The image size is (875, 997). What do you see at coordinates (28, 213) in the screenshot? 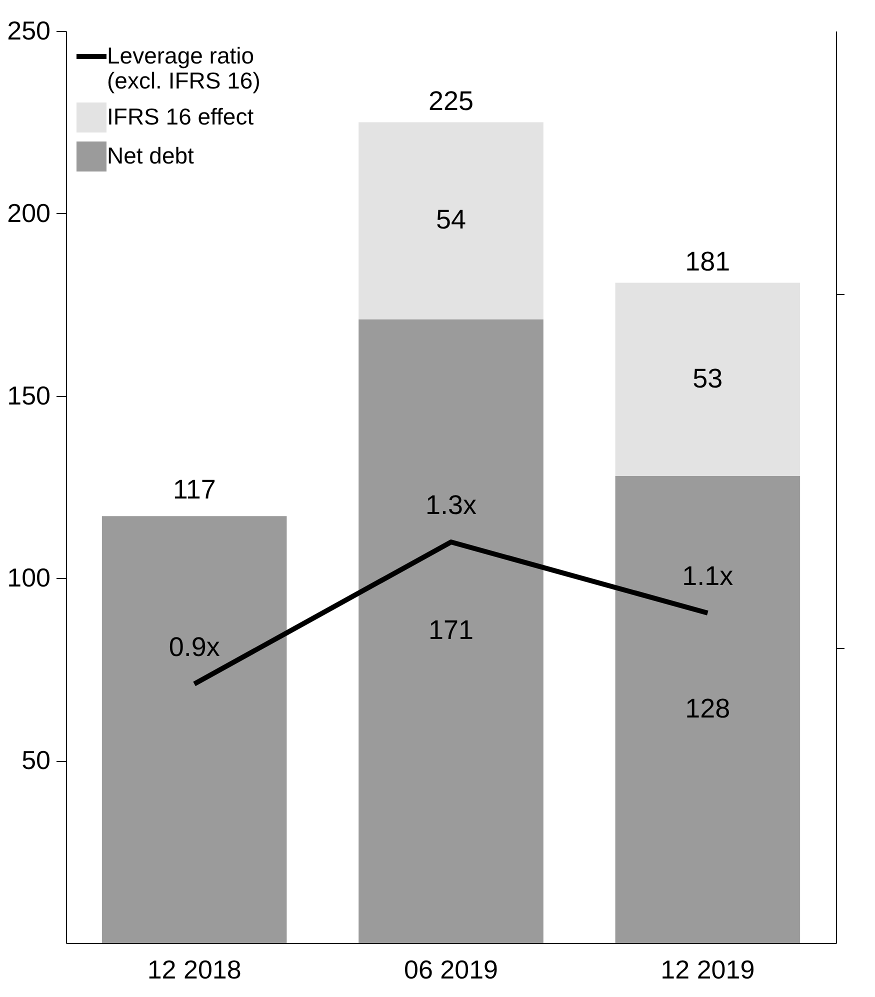
I see `y-tick-label: 200` at bounding box center [28, 213].